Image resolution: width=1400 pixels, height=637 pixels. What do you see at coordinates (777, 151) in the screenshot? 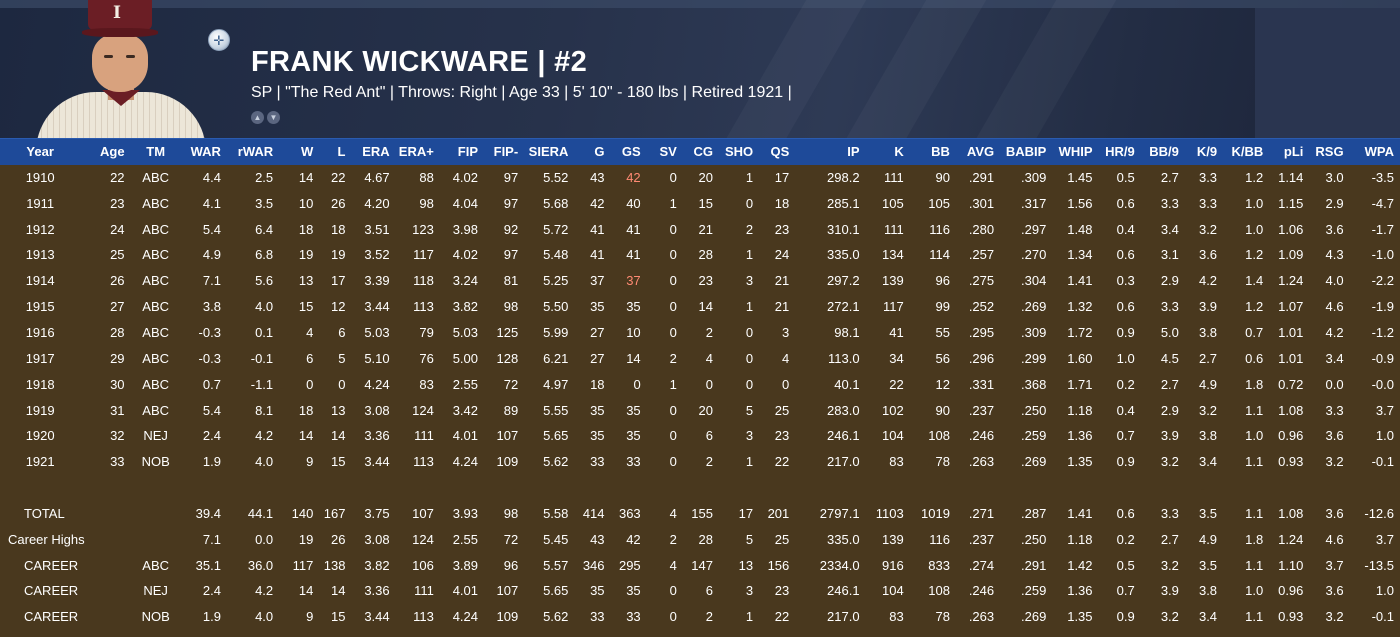
I see `column-header-qs: QS` at bounding box center [777, 151].